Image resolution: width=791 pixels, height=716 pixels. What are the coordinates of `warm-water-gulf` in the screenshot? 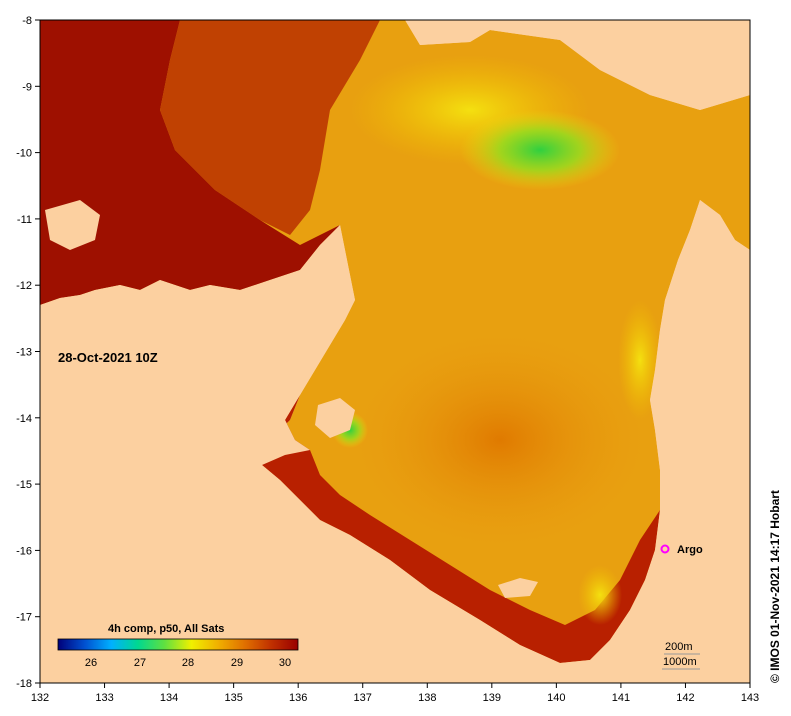 It's located at (500, 440).